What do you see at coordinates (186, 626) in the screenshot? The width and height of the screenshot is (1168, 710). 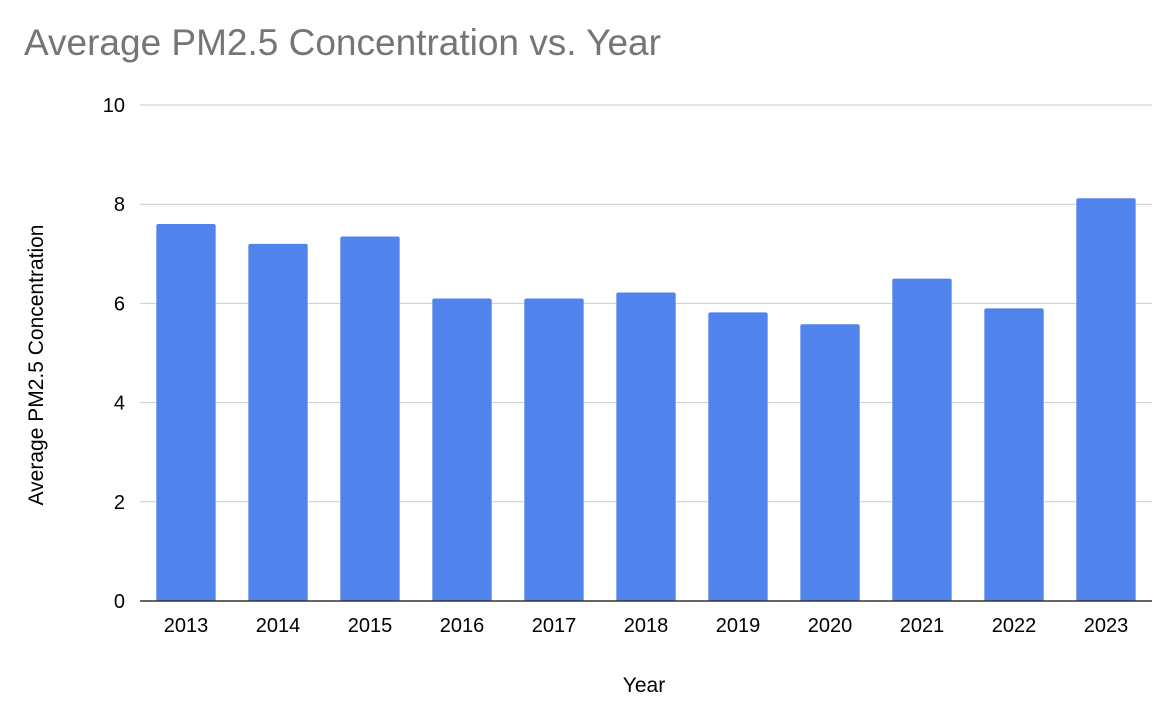 I see `x-tick-label: 2013` at bounding box center [186, 626].